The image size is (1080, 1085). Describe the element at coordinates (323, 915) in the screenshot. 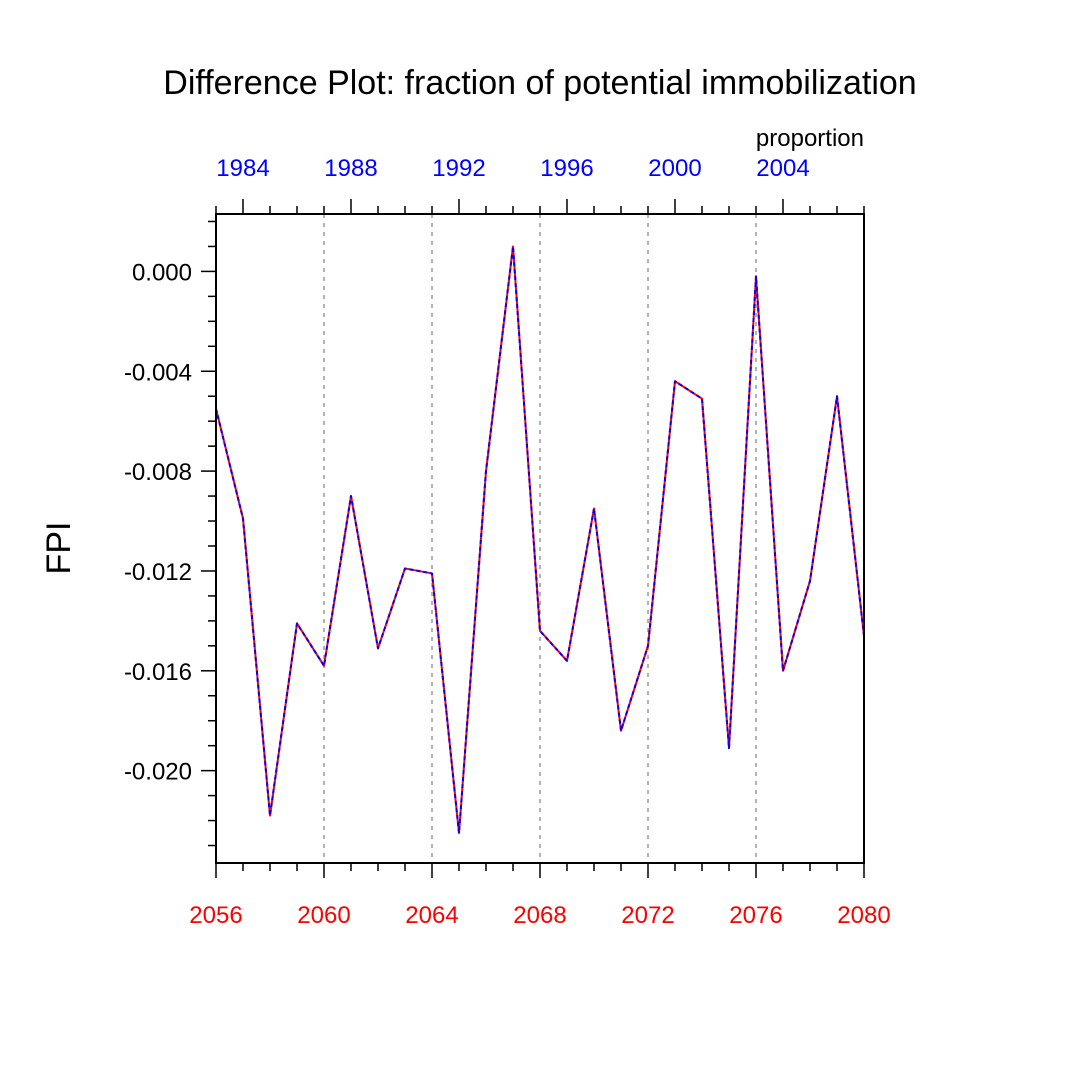

I see `x-bottom-tick-label: 2060` at that location.